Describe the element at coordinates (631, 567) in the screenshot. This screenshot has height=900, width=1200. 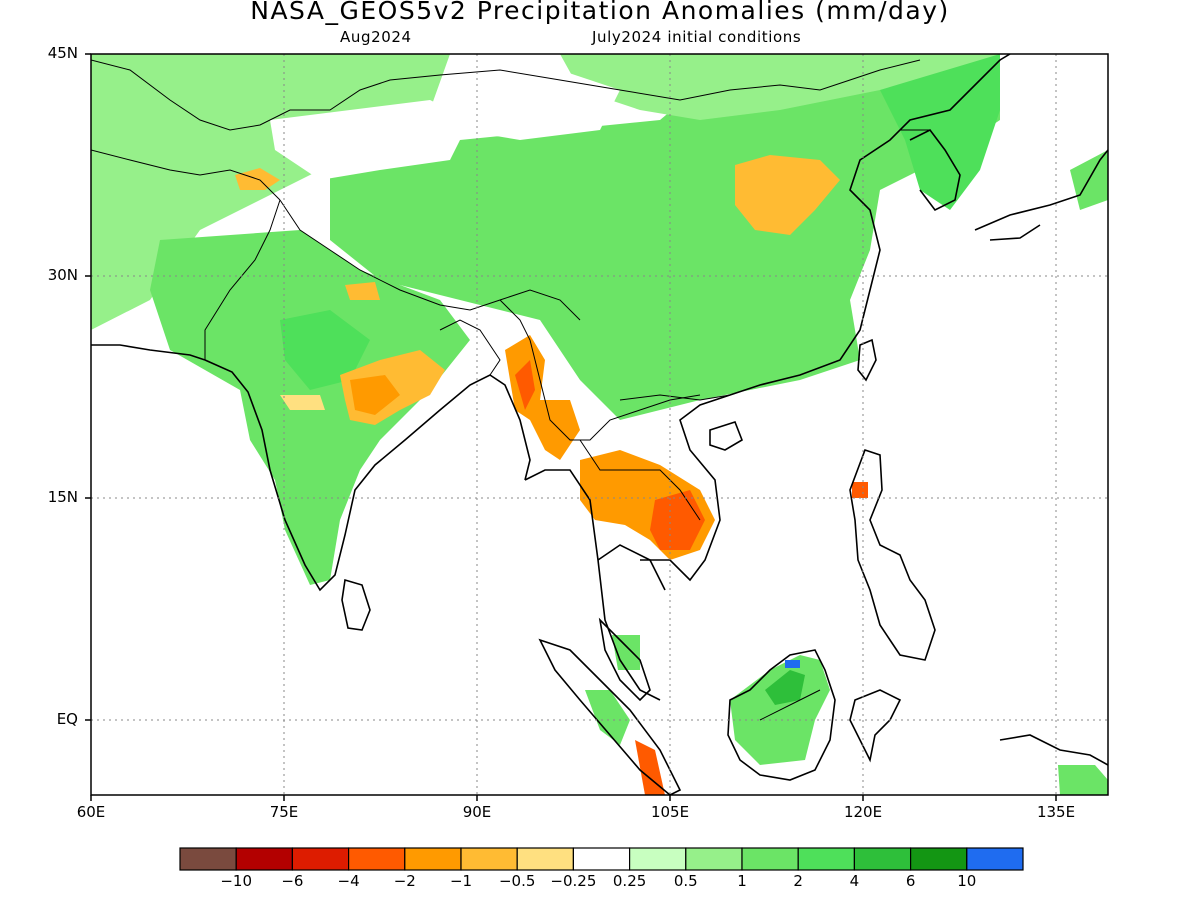
I see `coastline-gulf-thailand` at that location.